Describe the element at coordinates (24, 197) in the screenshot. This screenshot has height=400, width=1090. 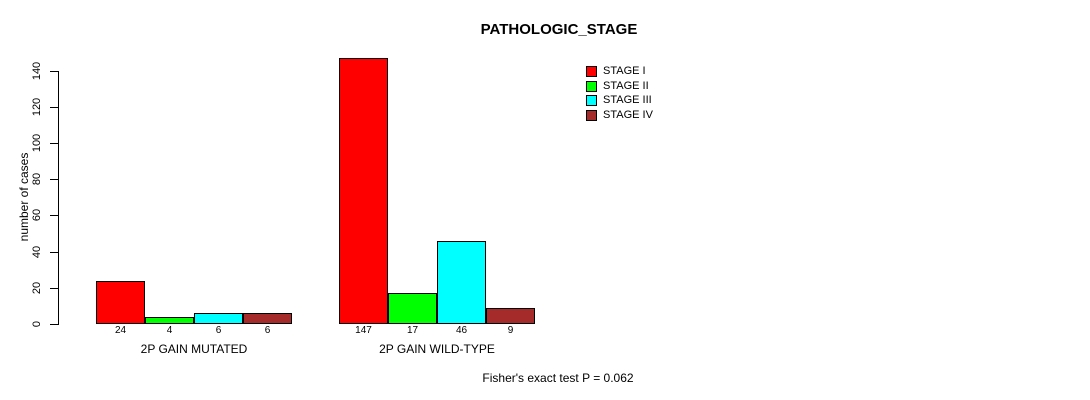
I see `y-axis-label: number of cases` at that location.